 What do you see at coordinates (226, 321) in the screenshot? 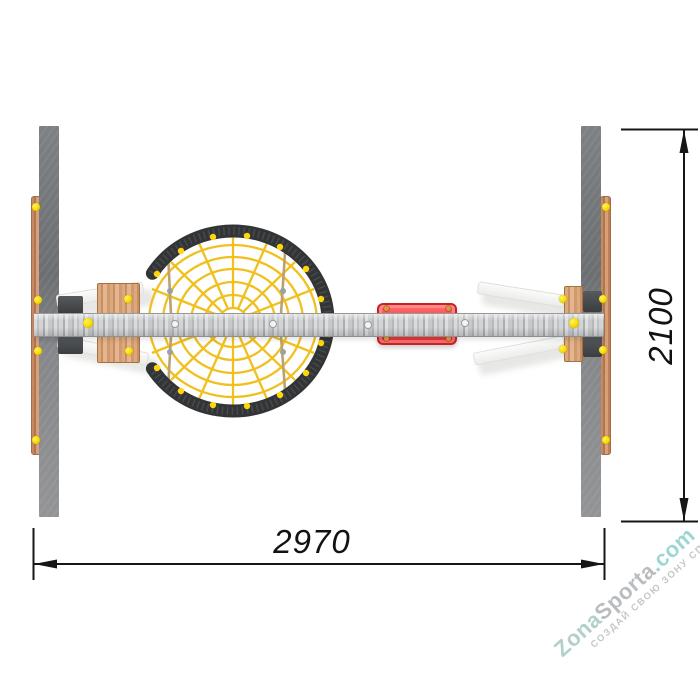
I see `rope-connectors` at bounding box center [226, 321].